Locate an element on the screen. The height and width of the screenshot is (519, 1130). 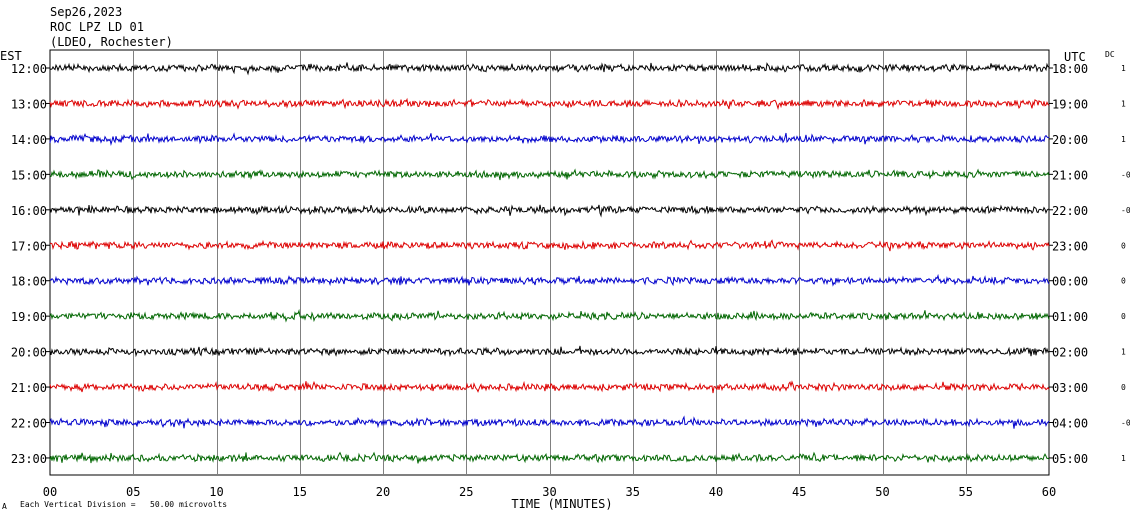
utc-hour-label: 00:00 is located at coordinates (1070, 282).